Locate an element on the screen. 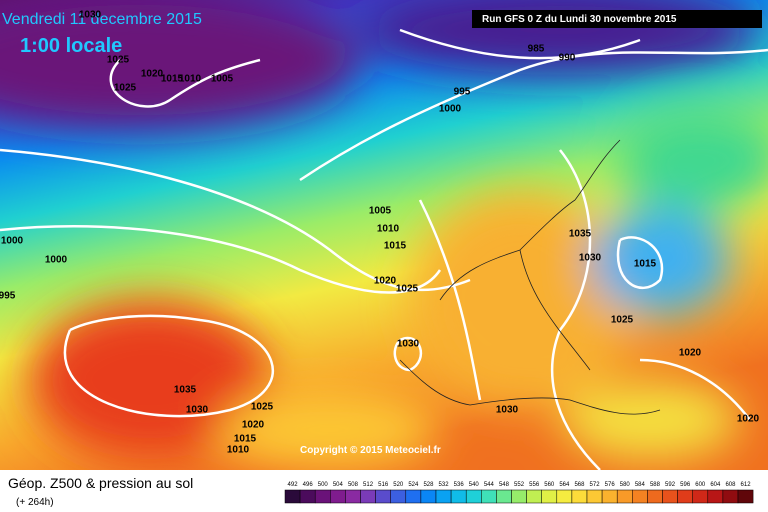 This screenshot has height=512, width=768. isobar-label: 990 is located at coordinates (567, 58).